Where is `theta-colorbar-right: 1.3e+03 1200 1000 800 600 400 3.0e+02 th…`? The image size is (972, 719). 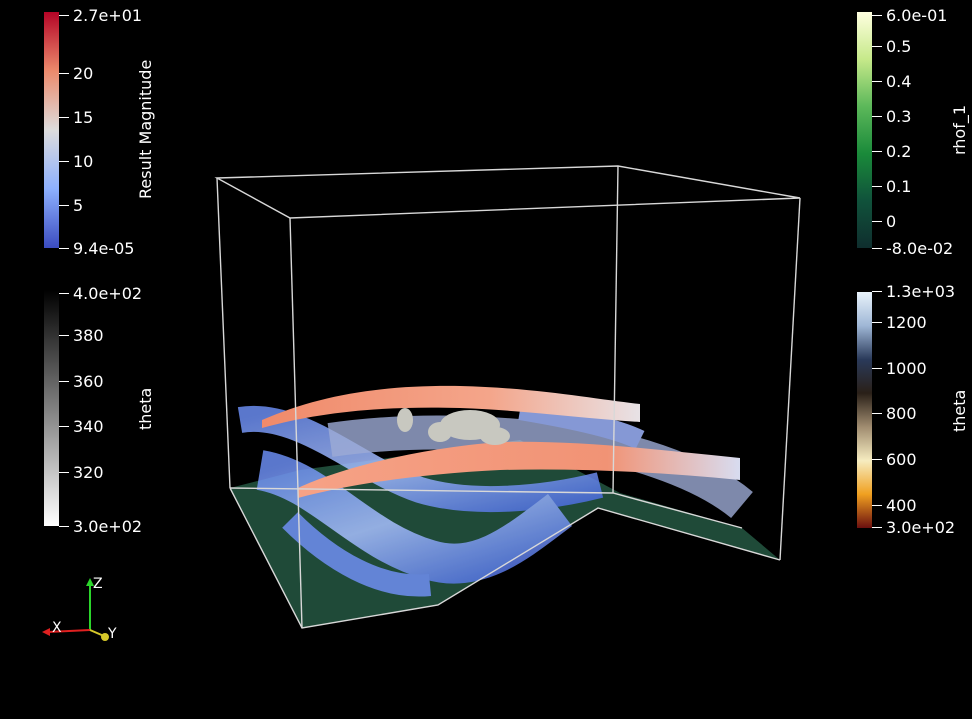
theta-colorbar-right: 1.3e+03 1200 1000 800 600 400 3.0e+02 th… is located at coordinates (914, 410).